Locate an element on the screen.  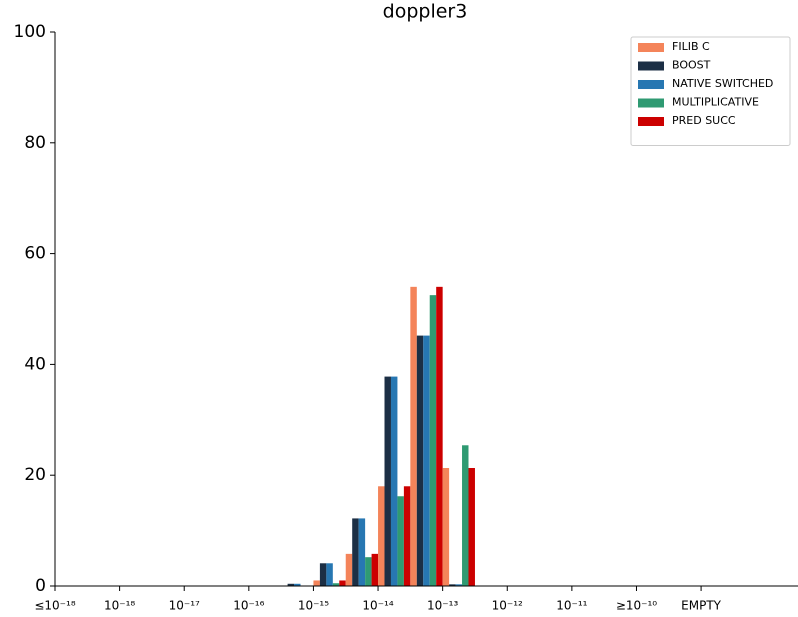
legend-label: BOOST is located at coordinates (691, 65).